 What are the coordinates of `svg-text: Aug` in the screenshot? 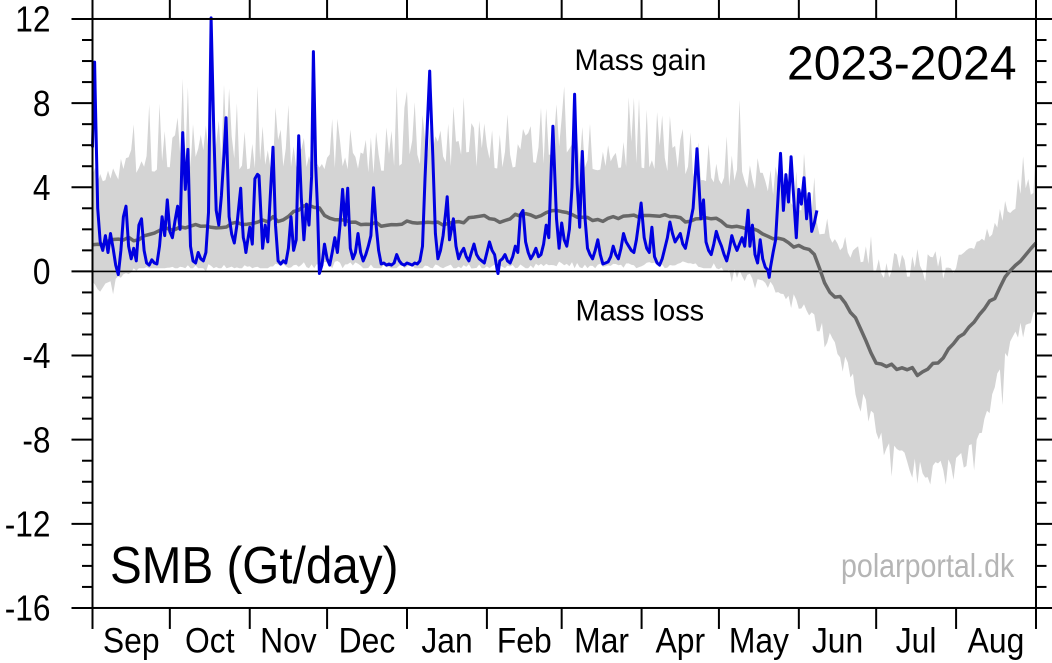 It's located at (996, 641).